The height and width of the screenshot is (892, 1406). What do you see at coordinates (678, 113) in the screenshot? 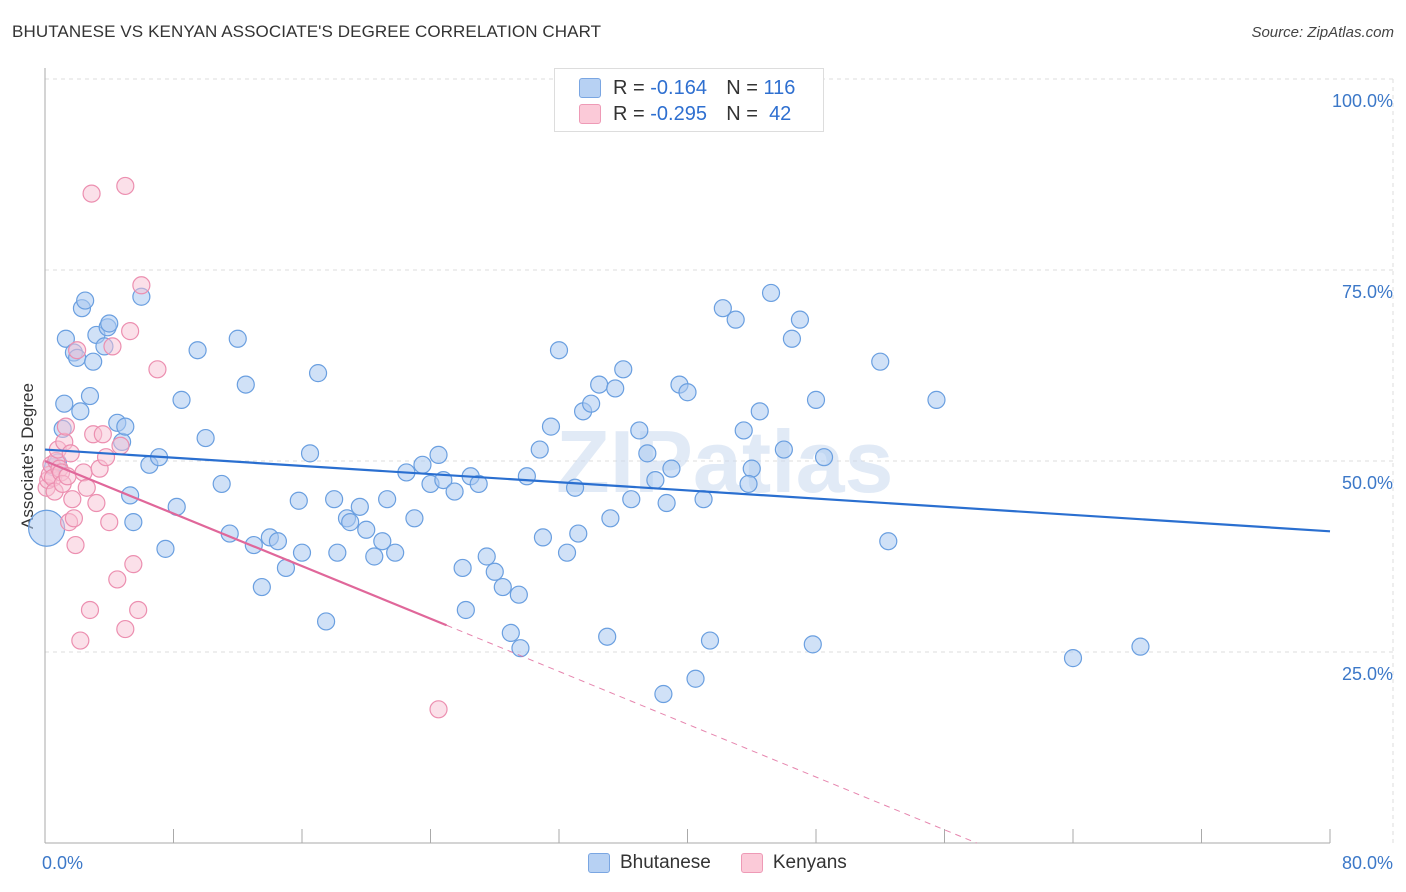
I see `r-value-kenyans: -0.295` at bounding box center [678, 113].